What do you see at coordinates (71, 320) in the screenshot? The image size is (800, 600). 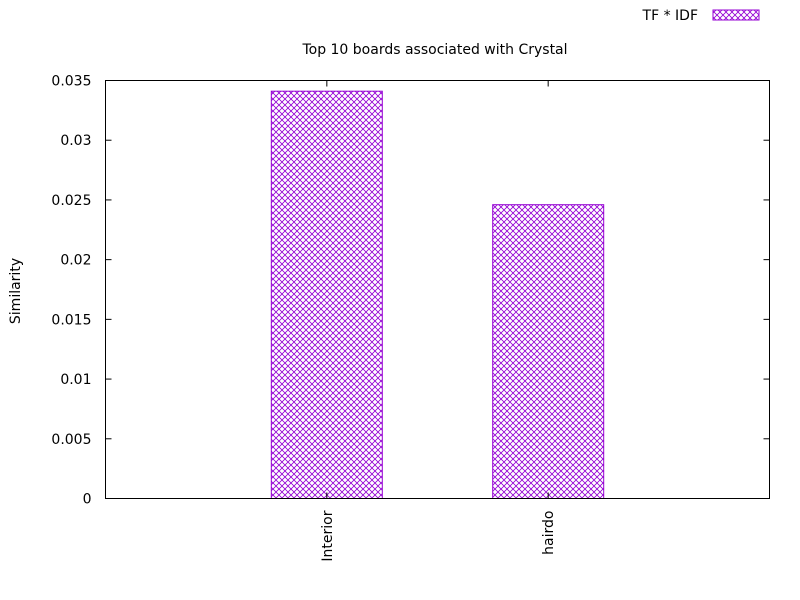 I see `y-tick-label: 0.015` at bounding box center [71, 320].